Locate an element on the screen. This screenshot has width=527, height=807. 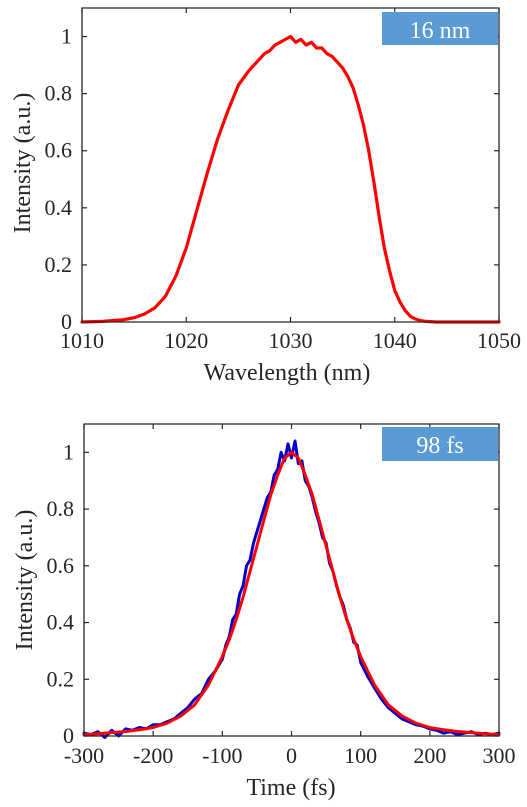
pulse-y-tick-label: 1 is located at coordinates (68, 451).